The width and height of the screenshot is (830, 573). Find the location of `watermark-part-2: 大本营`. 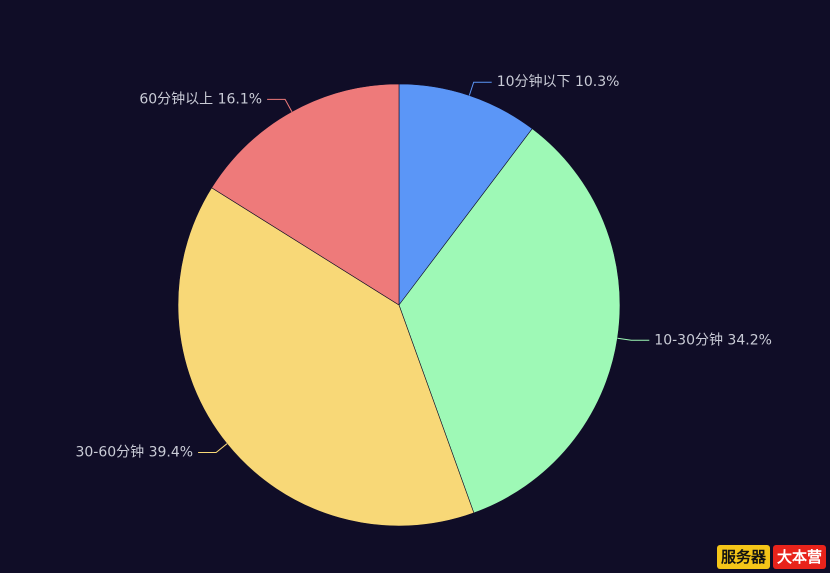

watermark-part-2: 大本营 is located at coordinates (799, 557).